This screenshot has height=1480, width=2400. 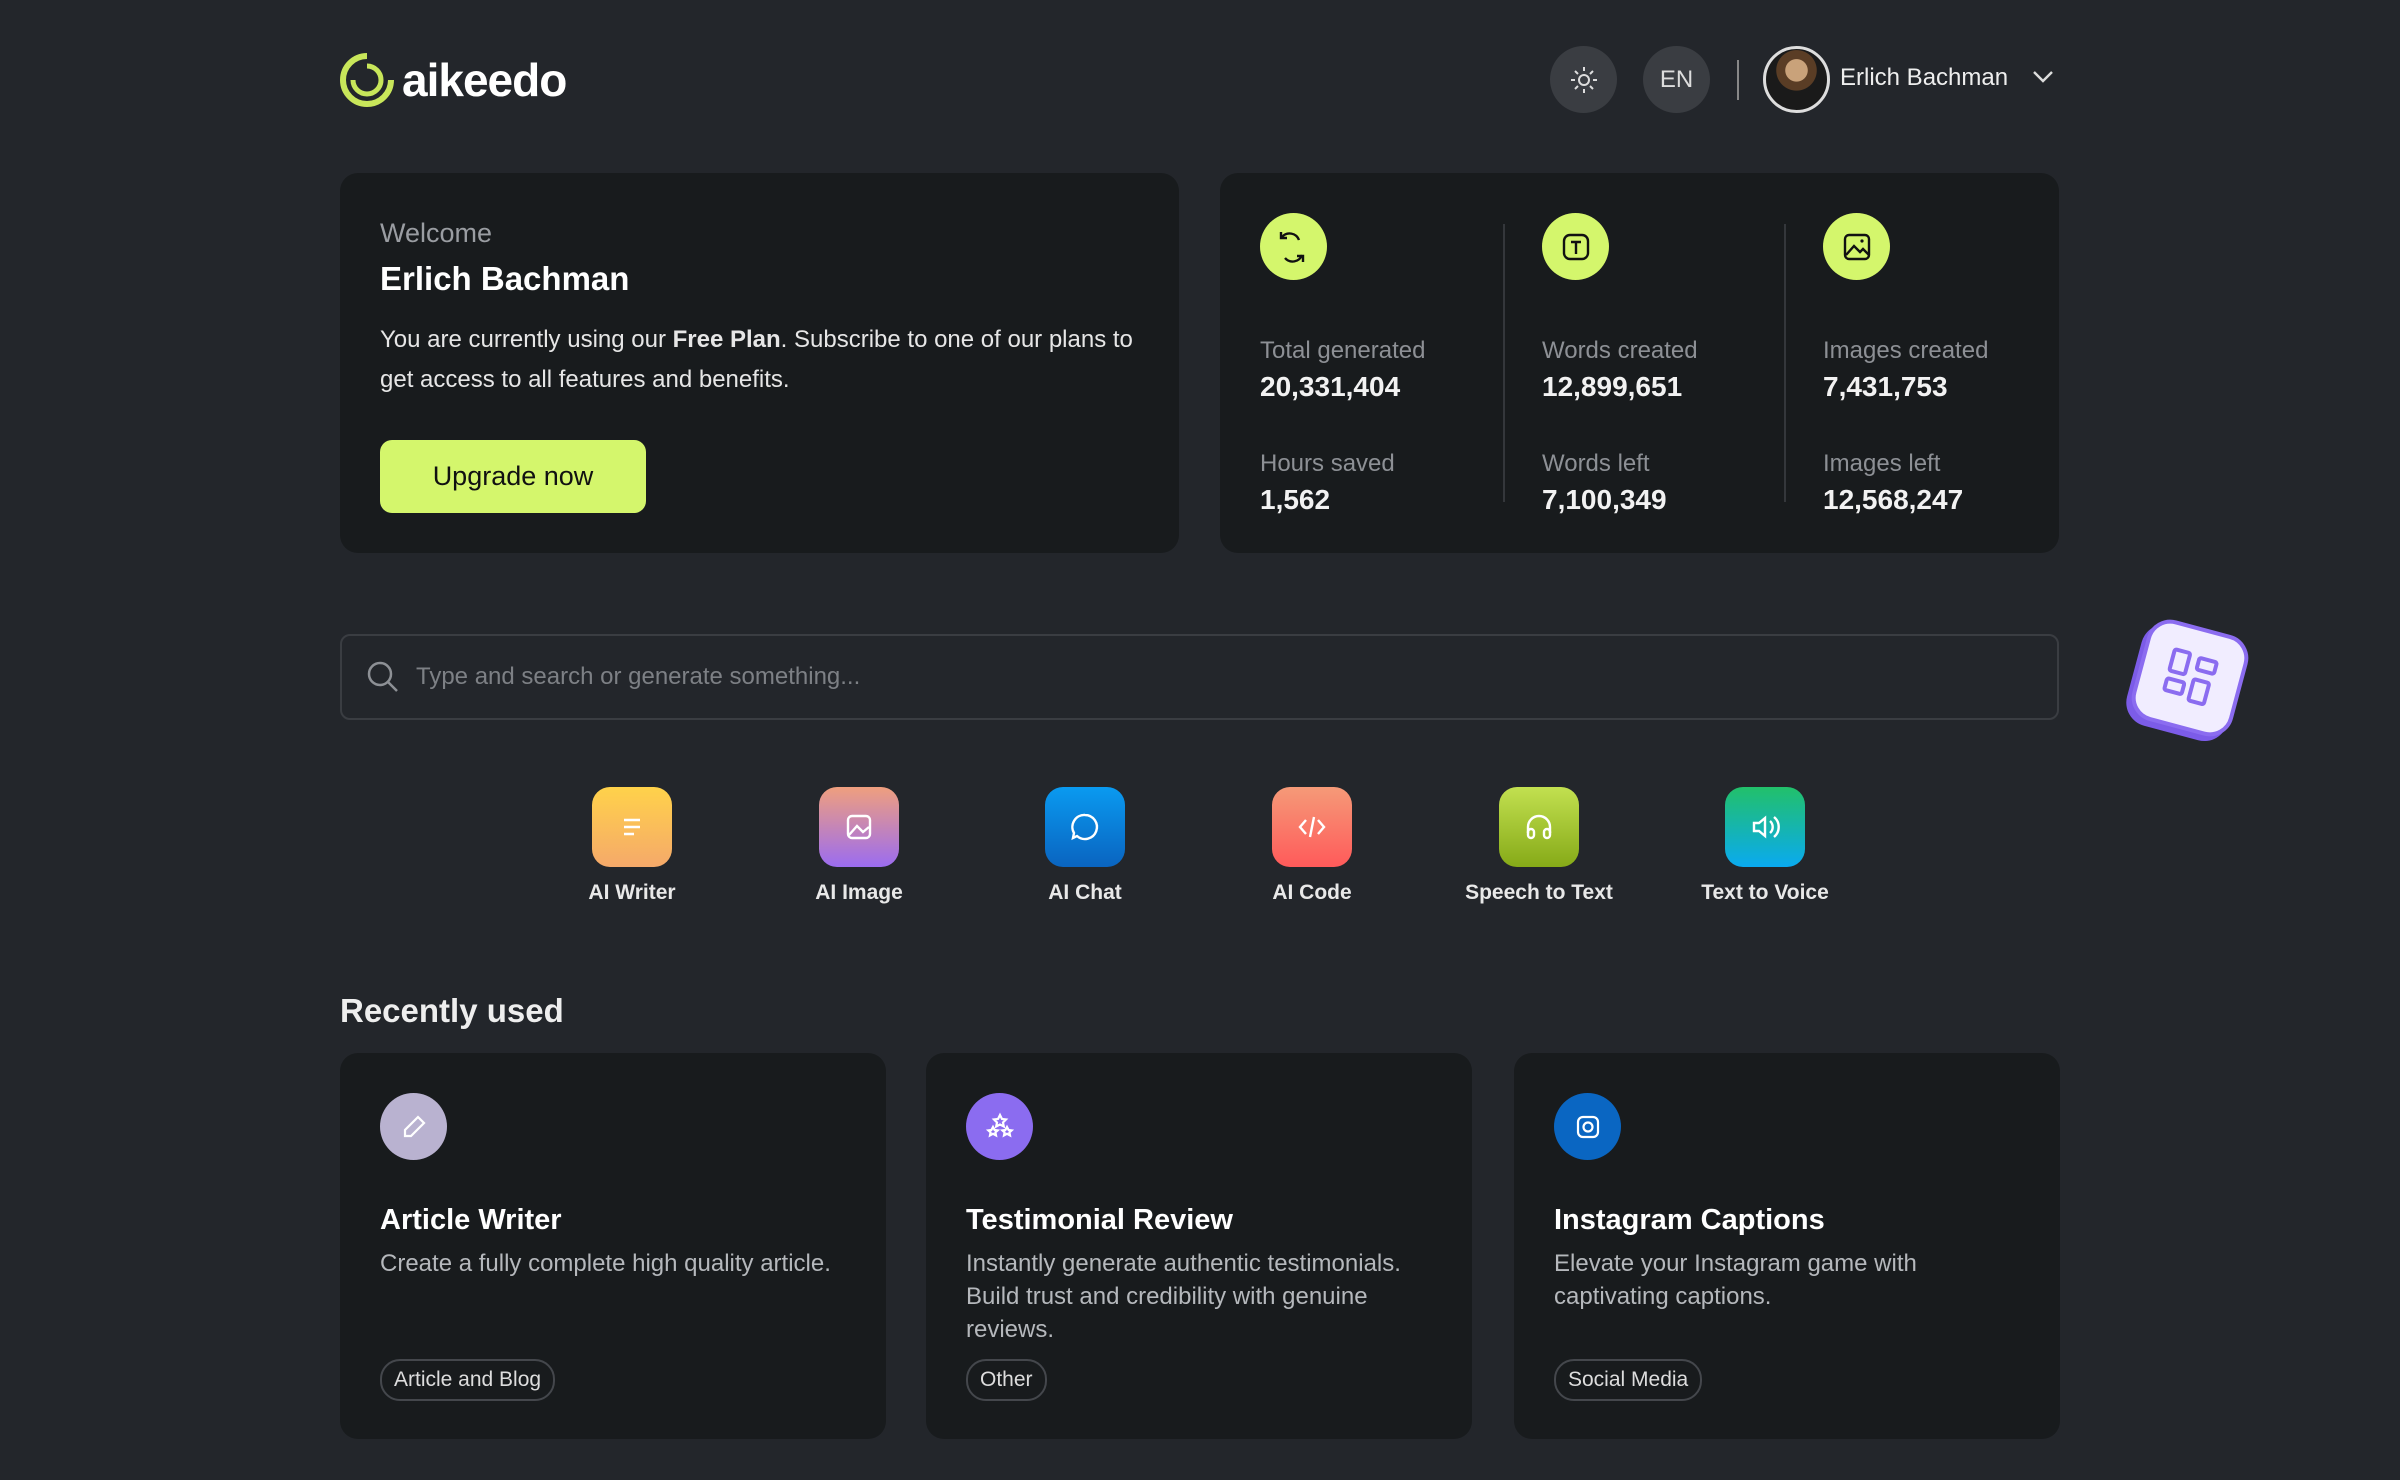 I want to click on sun-icon, so click(x=1583, y=79).